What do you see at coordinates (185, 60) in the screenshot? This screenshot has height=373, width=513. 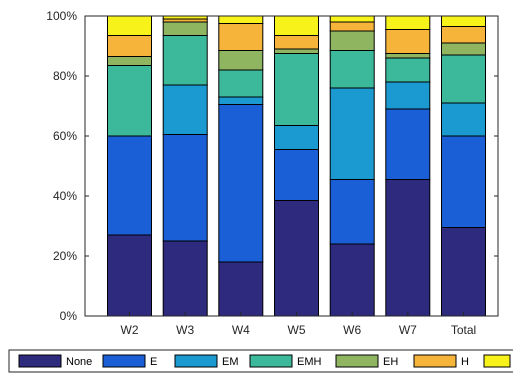 I see `bar-segment-w3-emh` at bounding box center [185, 60].